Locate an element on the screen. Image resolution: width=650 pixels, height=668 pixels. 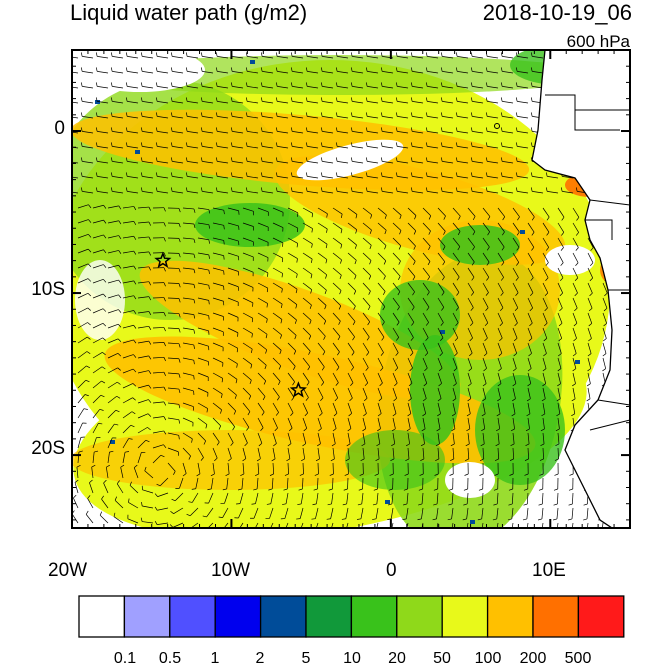
colorbar-label: 500 is located at coordinates (578, 659).